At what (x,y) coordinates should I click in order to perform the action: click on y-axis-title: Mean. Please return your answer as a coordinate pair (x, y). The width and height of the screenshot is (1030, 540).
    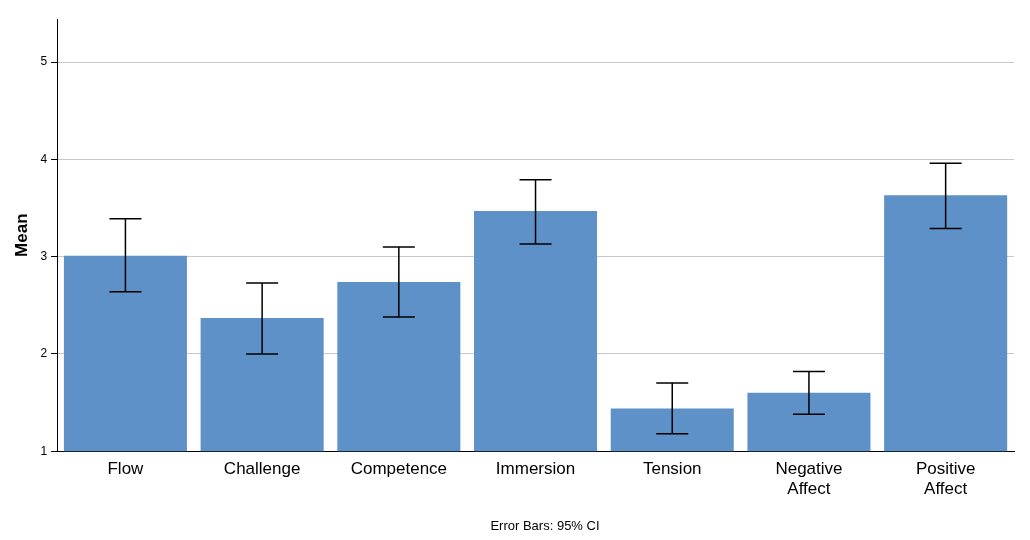
    Looking at the image, I should click on (21, 235).